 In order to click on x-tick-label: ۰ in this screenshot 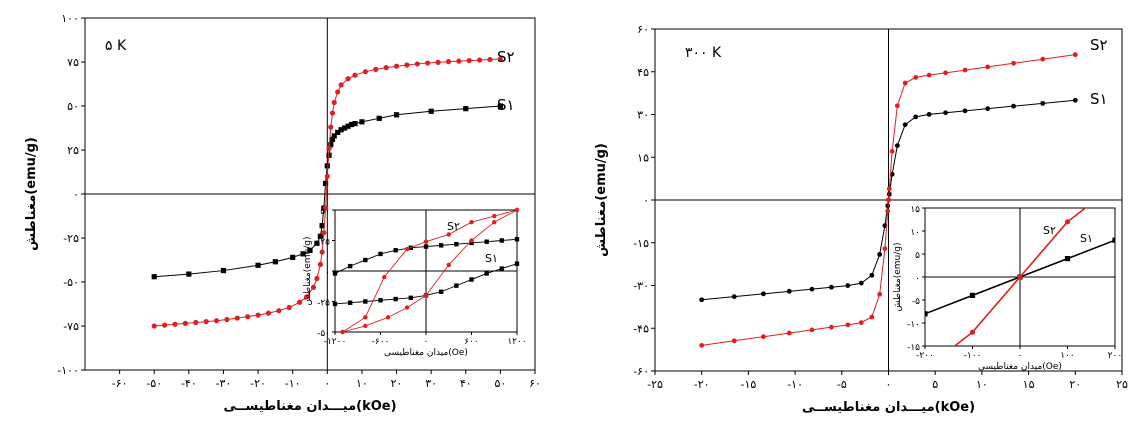, I will do `click(426, 342)`.